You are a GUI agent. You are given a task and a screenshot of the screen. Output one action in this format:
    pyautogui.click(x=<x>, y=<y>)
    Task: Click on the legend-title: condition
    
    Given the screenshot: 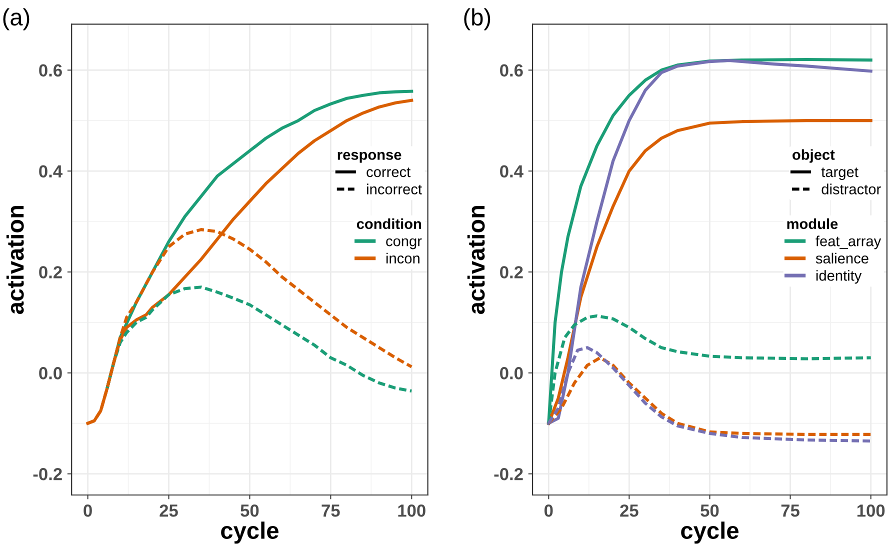 What is the action you would take?
    pyautogui.click(x=389, y=224)
    